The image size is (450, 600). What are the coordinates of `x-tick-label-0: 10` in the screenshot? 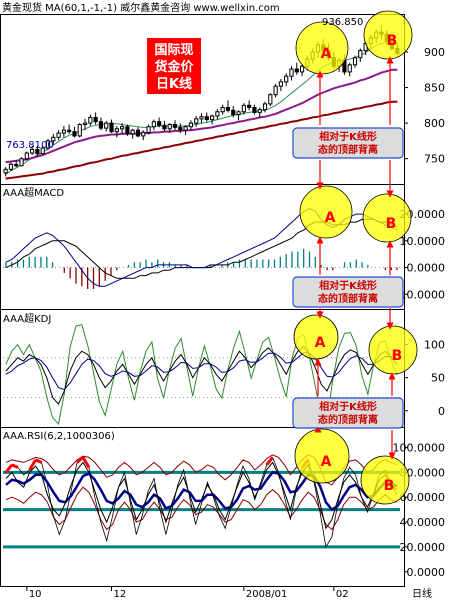 It's located at (35, 594).